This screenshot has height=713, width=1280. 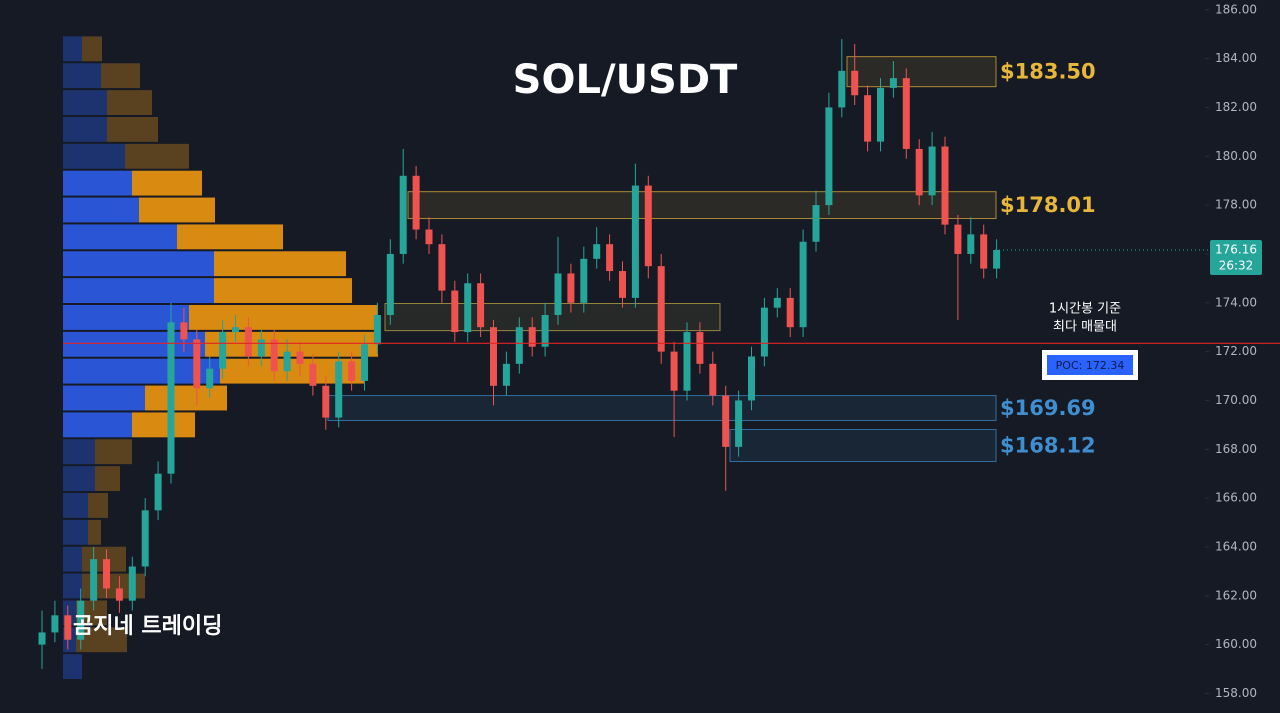 I want to click on y-tick-label: 184.00, so click(x=1236, y=58).